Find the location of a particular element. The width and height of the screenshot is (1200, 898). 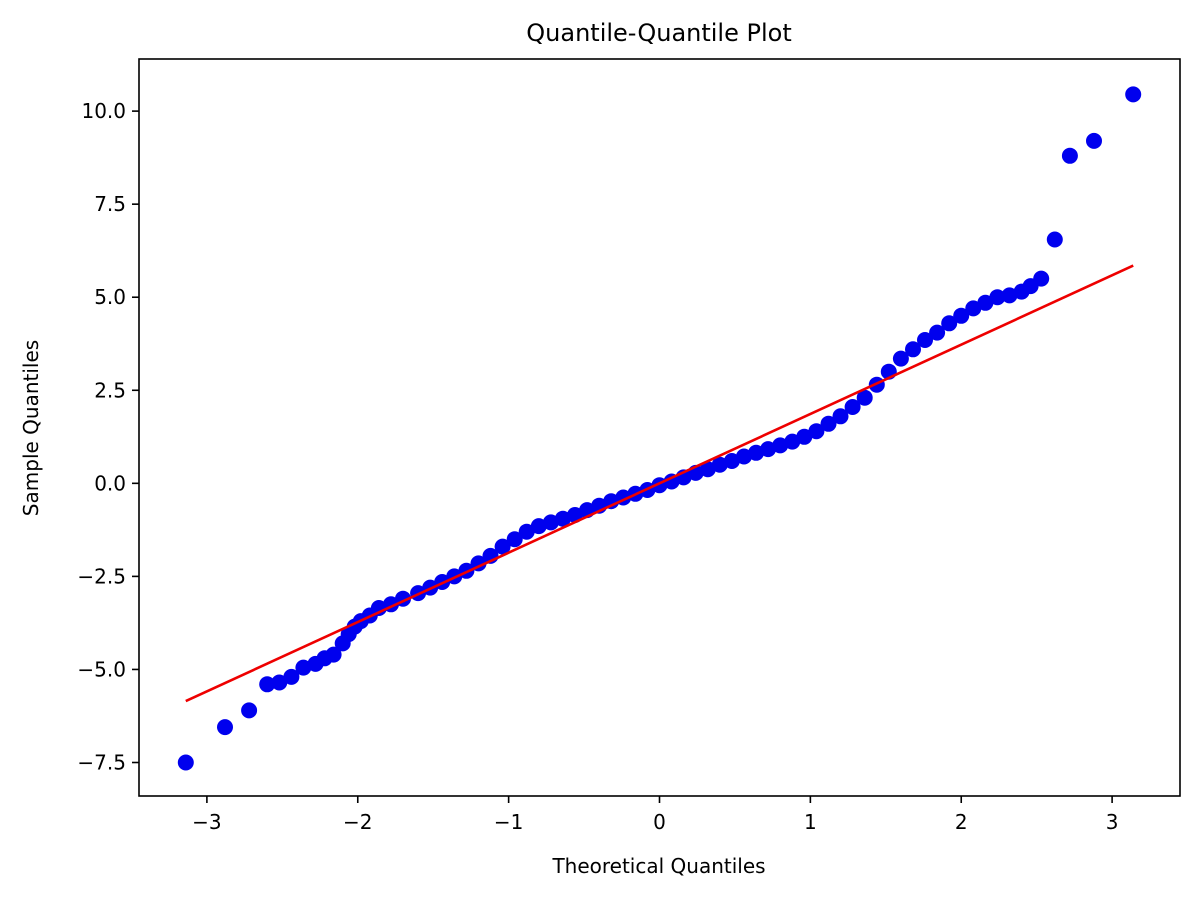

x-tick-label: 2 is located at coordinates (961, 822).